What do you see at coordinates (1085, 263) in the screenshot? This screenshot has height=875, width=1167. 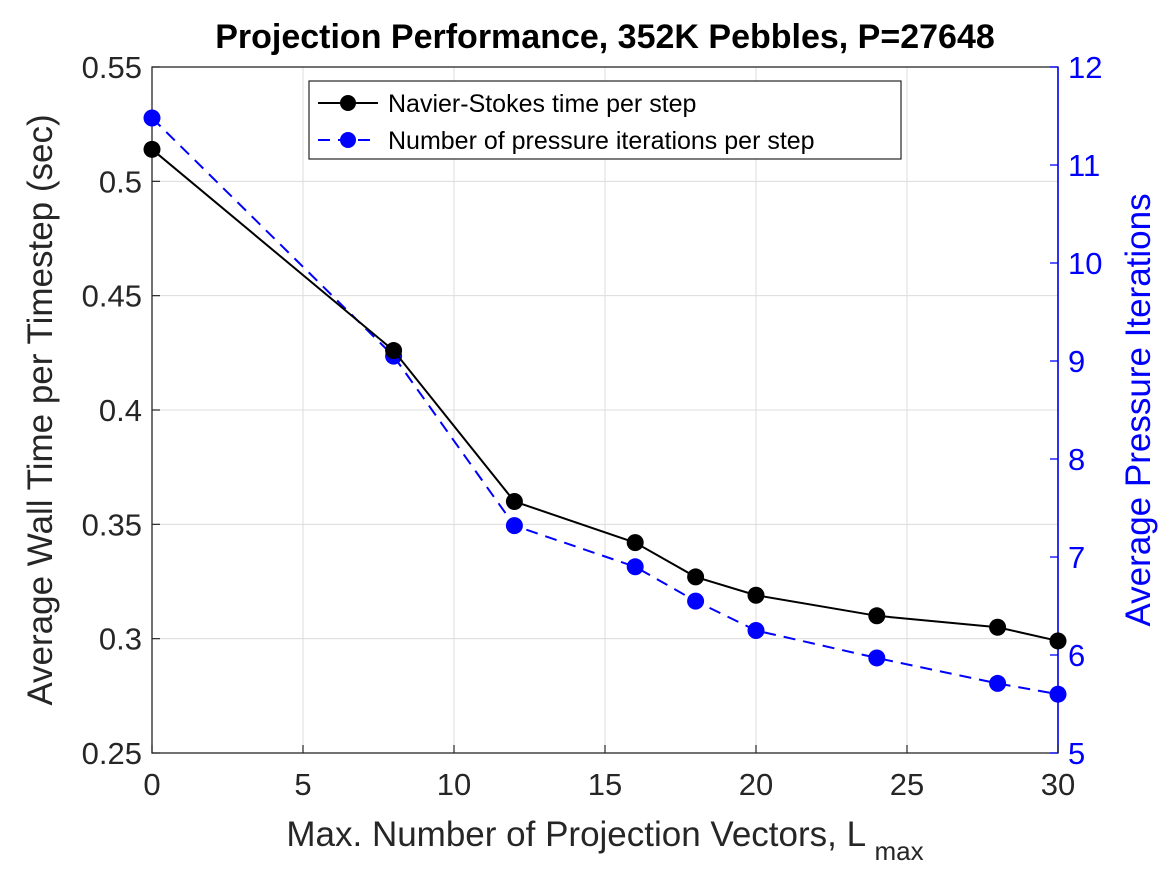 I see `y-right-tick-label: 10` at bounding box center [1085, 263].